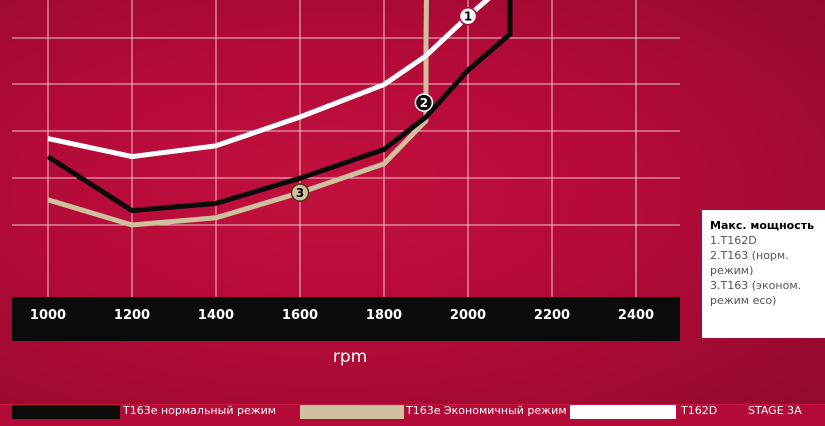 The width and height of the screenshot is (825, 426). I want to click on legend-swatch-eco, so click(352, 412).